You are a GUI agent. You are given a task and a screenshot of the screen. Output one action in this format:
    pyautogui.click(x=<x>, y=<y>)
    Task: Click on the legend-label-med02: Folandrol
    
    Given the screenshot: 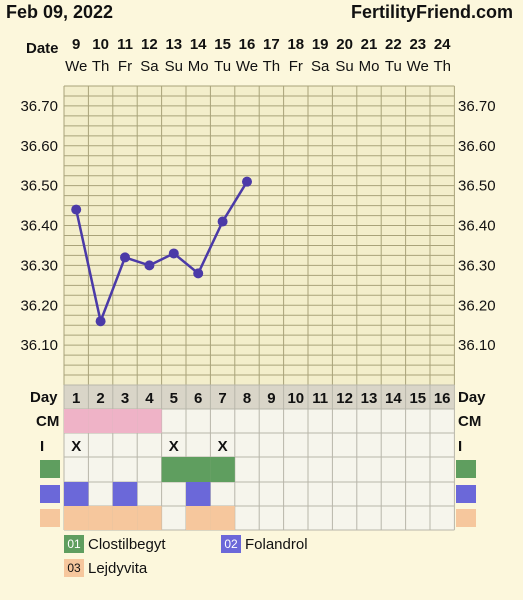 What is the action you would take?
    pyautogui.click(x=276, y=544)
    